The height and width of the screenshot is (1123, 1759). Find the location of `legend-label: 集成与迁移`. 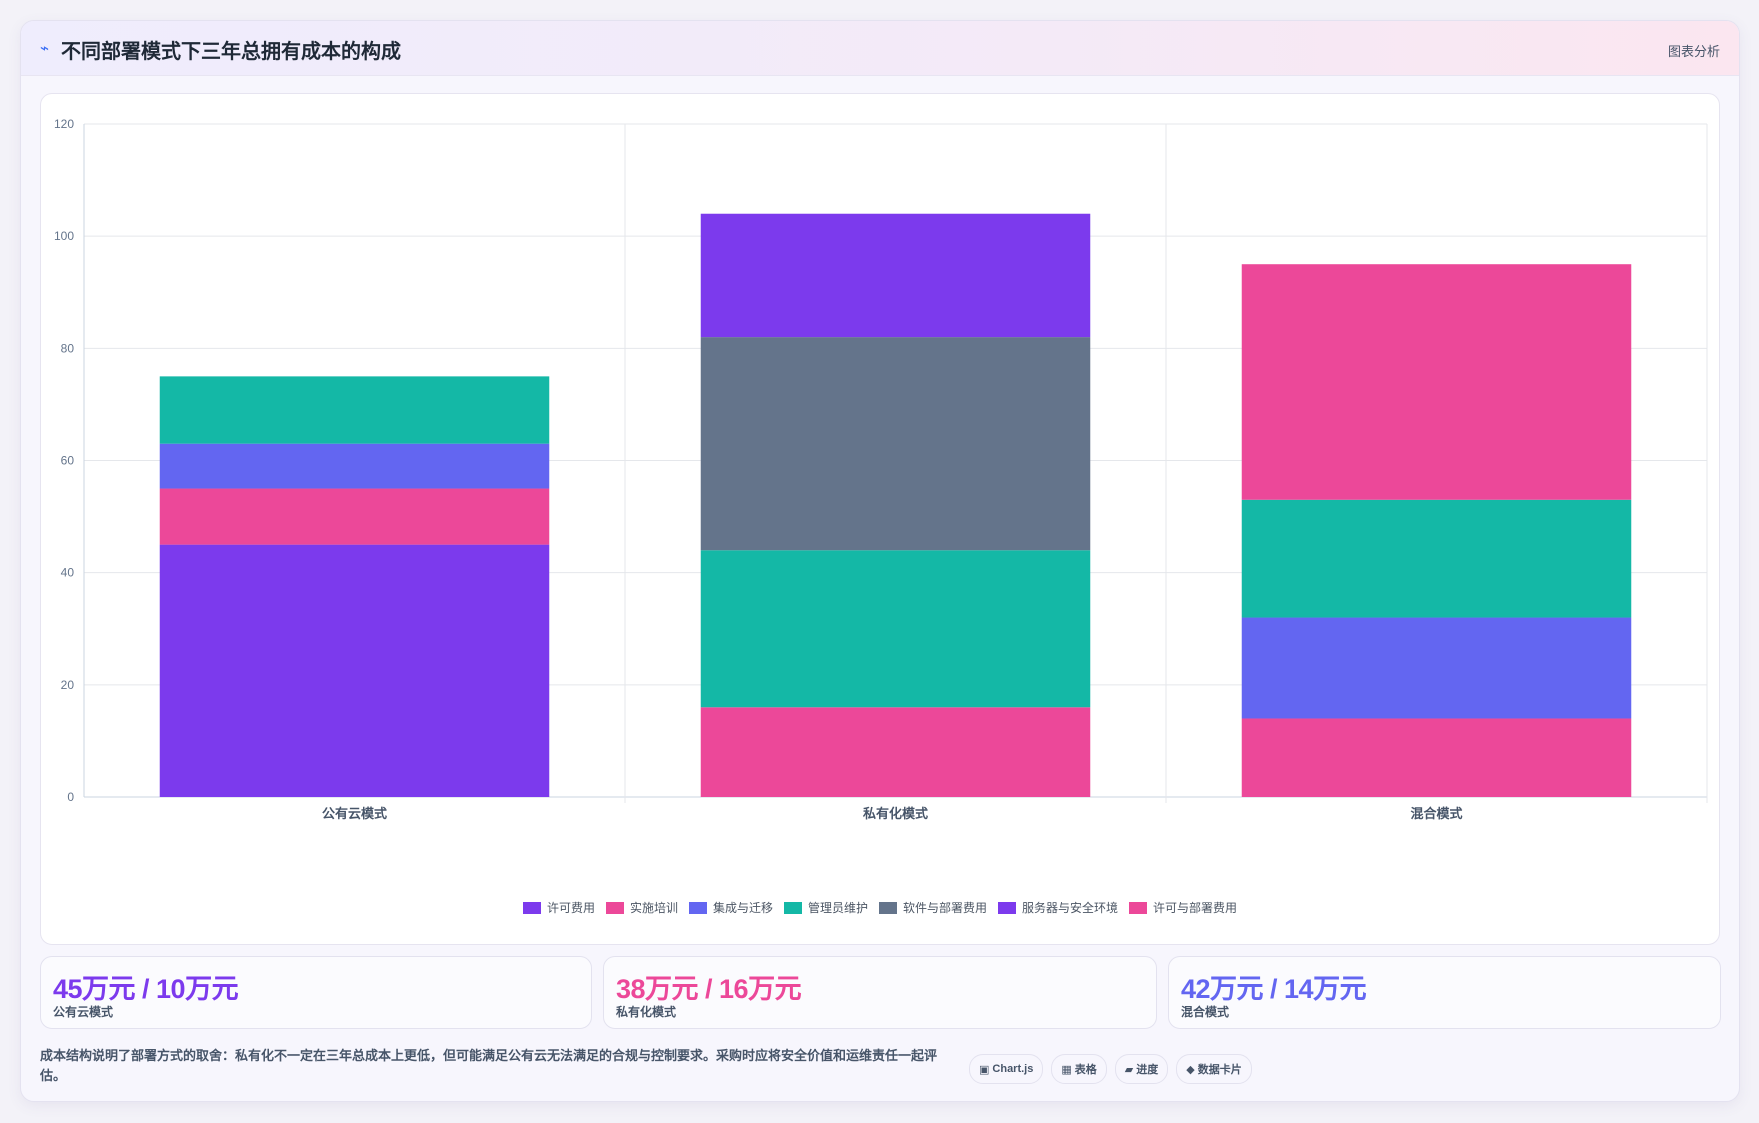

legend-label: 集成与迁移 is located at coordinates (742, 908).